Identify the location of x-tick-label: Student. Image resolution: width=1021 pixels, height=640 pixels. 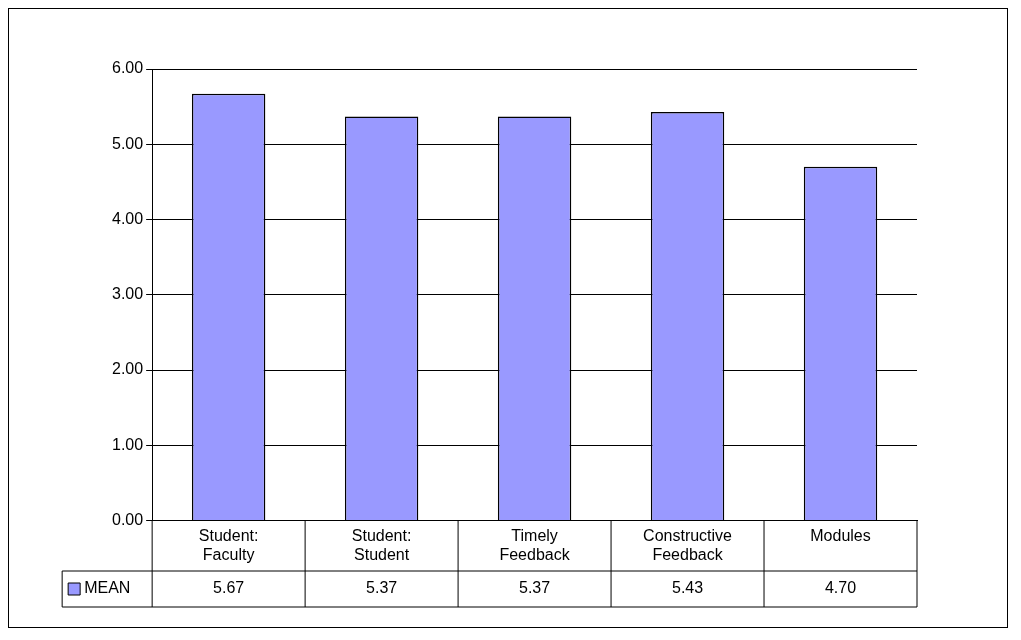
(381, 544).